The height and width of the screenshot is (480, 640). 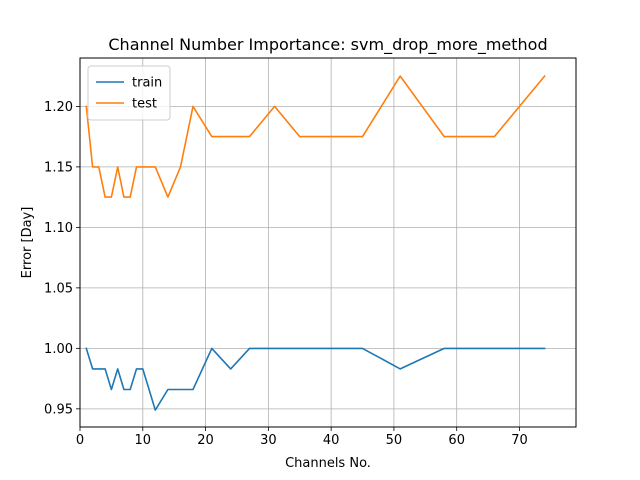 I want to click on legend: train test, so click(x=129, y=93).